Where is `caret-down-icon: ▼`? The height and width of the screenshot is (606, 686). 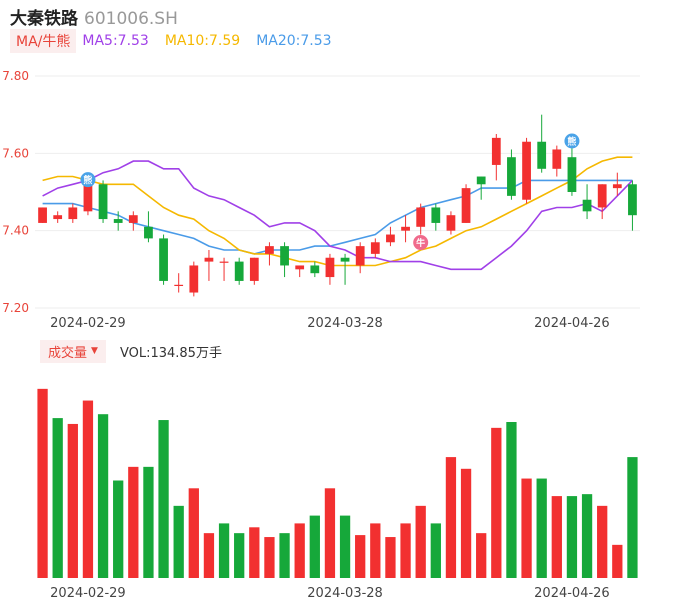
caret-down-icon: ▼ is located at coordinates (94, 351).